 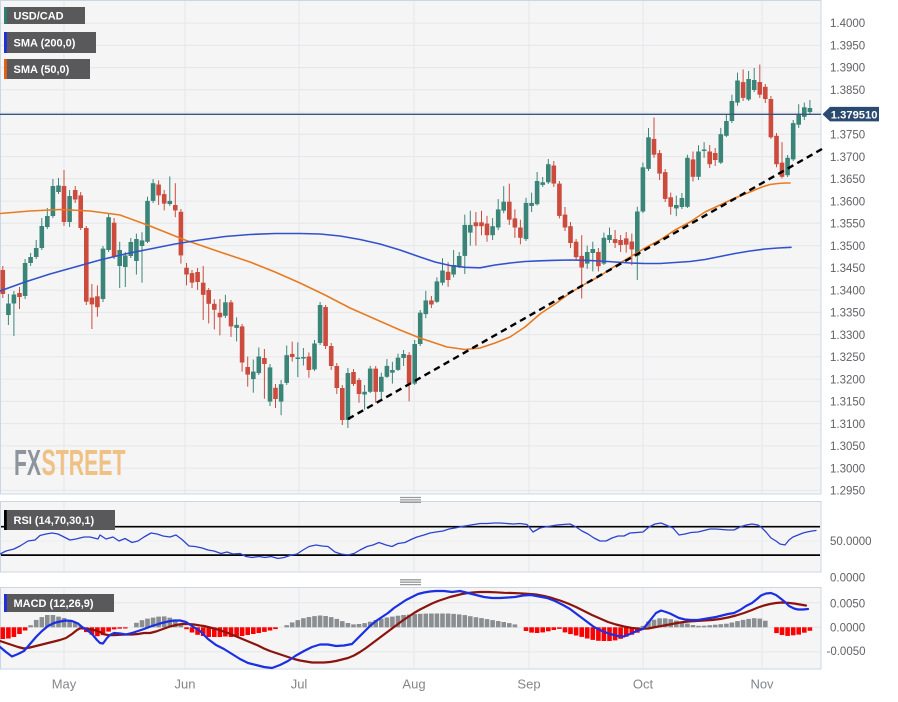 What do you see at coordinates (847, 46) in the screenshot?
I see `svg-text: 1.3950` at bounding box center [847, 46].